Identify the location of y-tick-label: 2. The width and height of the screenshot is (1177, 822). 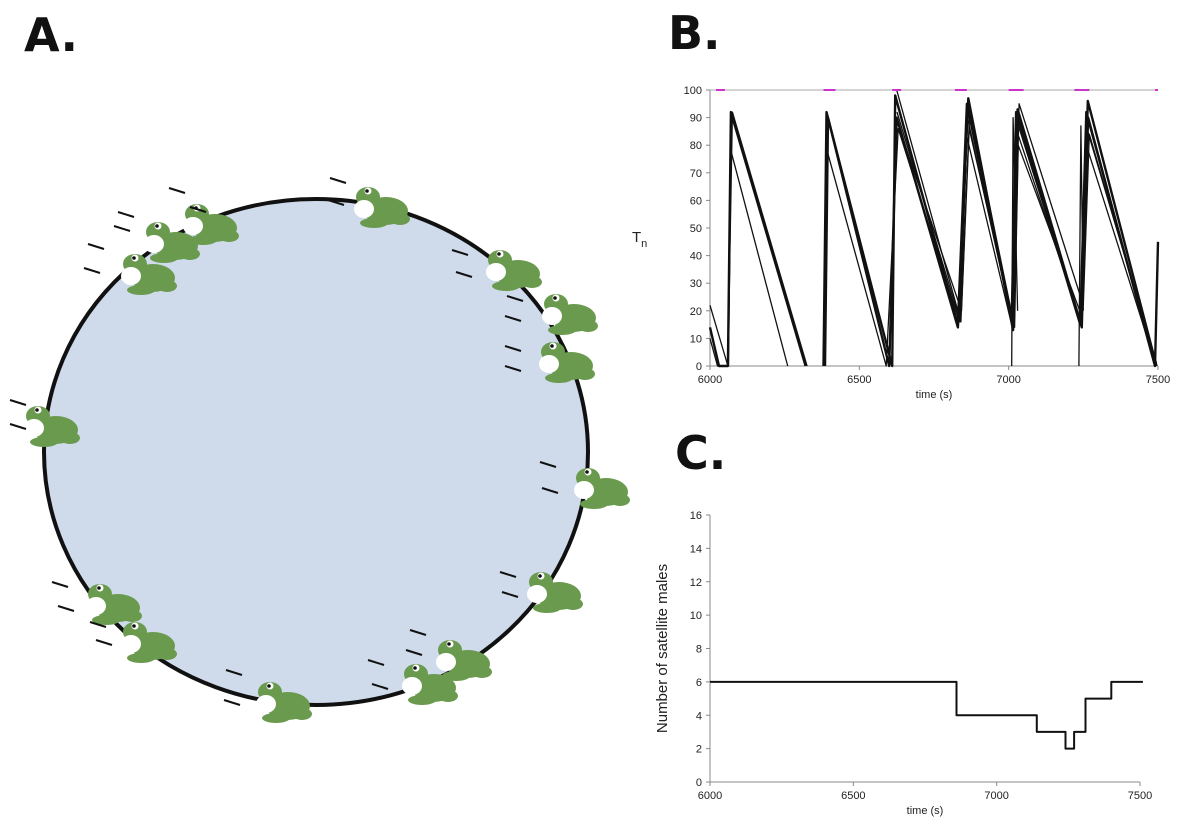
(699, 750).